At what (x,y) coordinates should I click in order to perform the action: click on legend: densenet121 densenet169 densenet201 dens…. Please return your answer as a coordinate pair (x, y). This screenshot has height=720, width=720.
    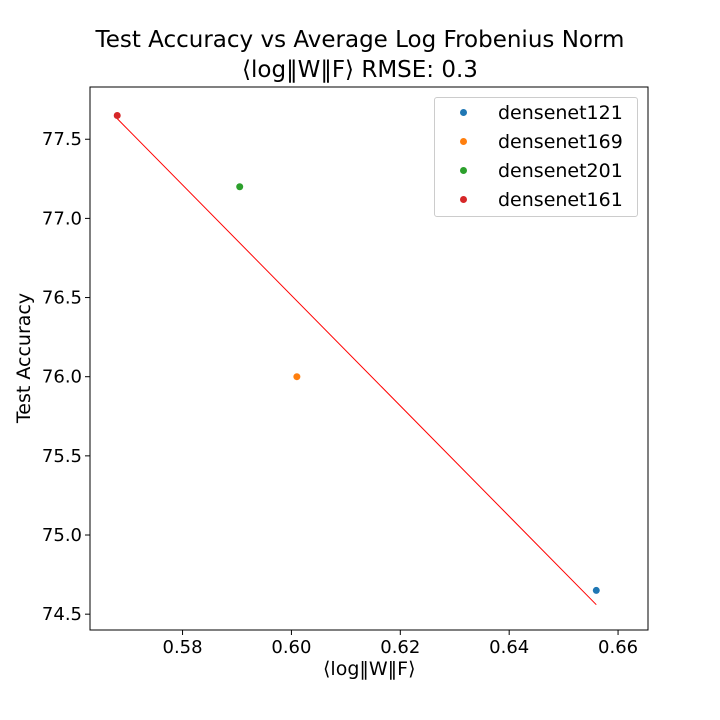
    Looking at the image, I should click on (536, 157).